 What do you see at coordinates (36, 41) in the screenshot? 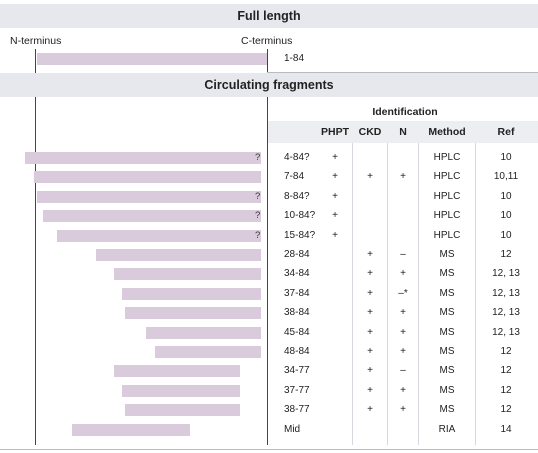
I see `n-terminus-label: N-terminus` at bounding box center [36, 41].